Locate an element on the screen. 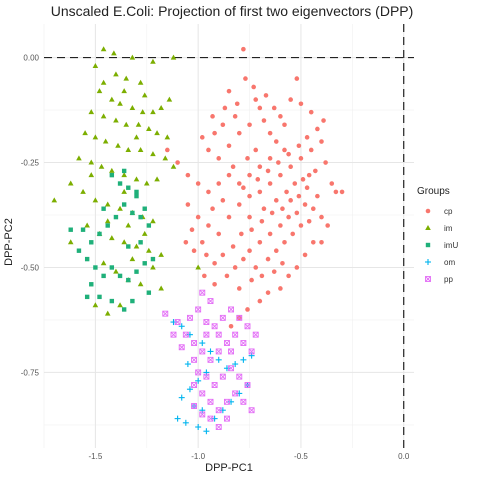 The height and width of the screenshot is (480, 480). legend-key-cp is located at coordinates (428, 211).